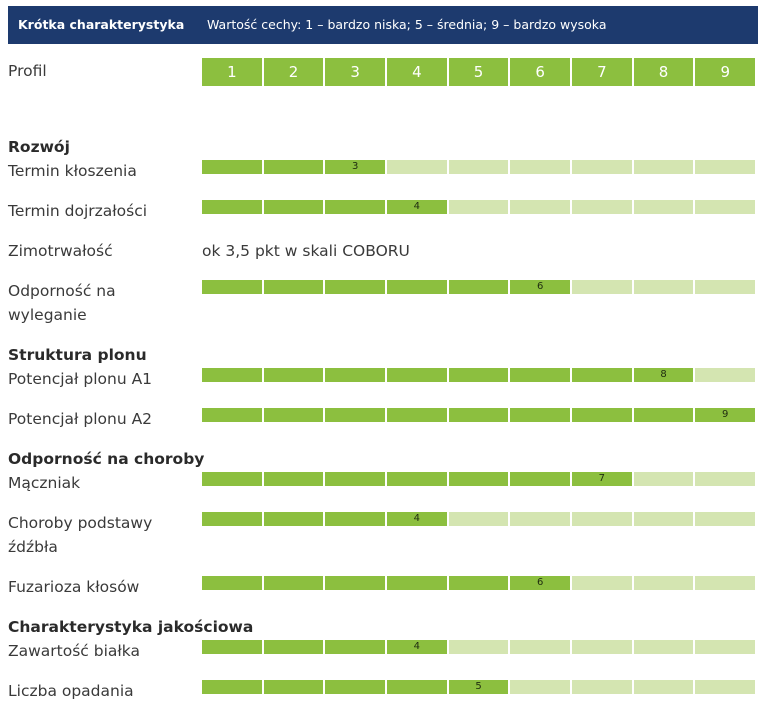 Image resolution: width=783 pixels, height=709 pixels. I want to click on profile-scale-cell: 6, so click(540, 72).